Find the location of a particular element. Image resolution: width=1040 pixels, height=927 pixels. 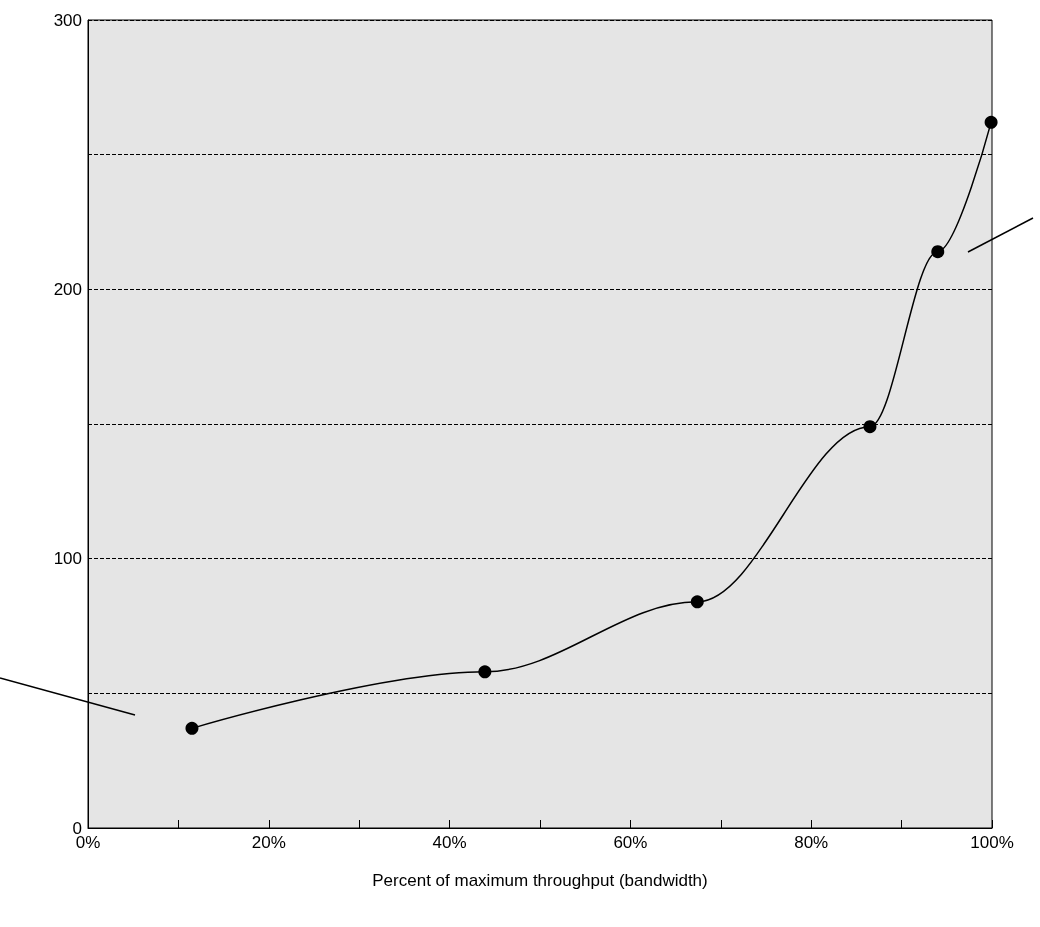

x-tick-label: 60% is located at coordinates (630, 842).